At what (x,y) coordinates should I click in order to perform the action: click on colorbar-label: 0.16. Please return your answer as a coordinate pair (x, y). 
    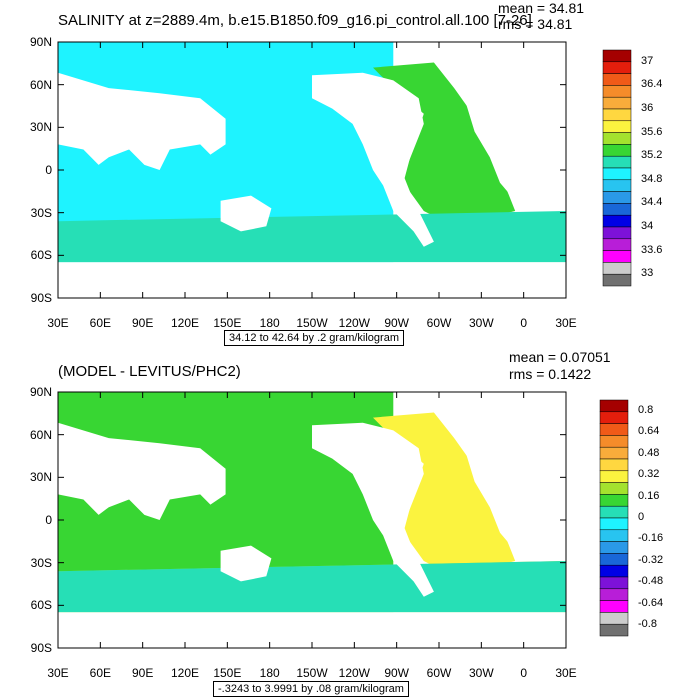
    Looking at the image, I should click on (649, 495).